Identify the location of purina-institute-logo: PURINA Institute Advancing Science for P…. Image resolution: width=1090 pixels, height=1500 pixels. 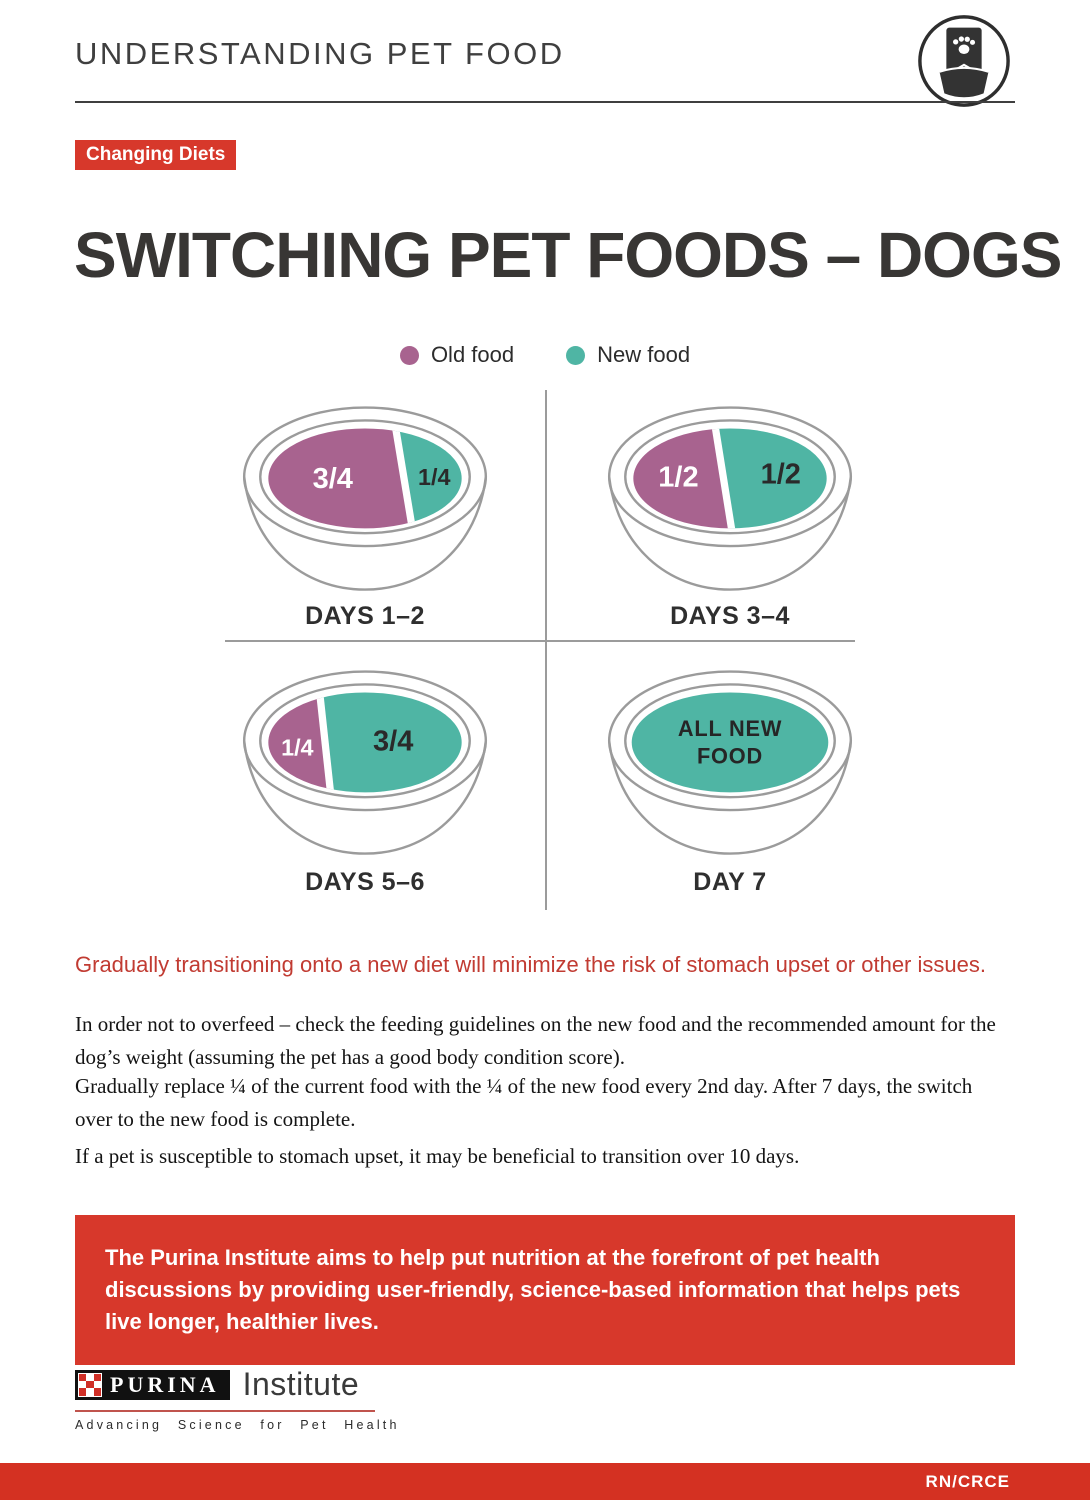
(237, 1399).